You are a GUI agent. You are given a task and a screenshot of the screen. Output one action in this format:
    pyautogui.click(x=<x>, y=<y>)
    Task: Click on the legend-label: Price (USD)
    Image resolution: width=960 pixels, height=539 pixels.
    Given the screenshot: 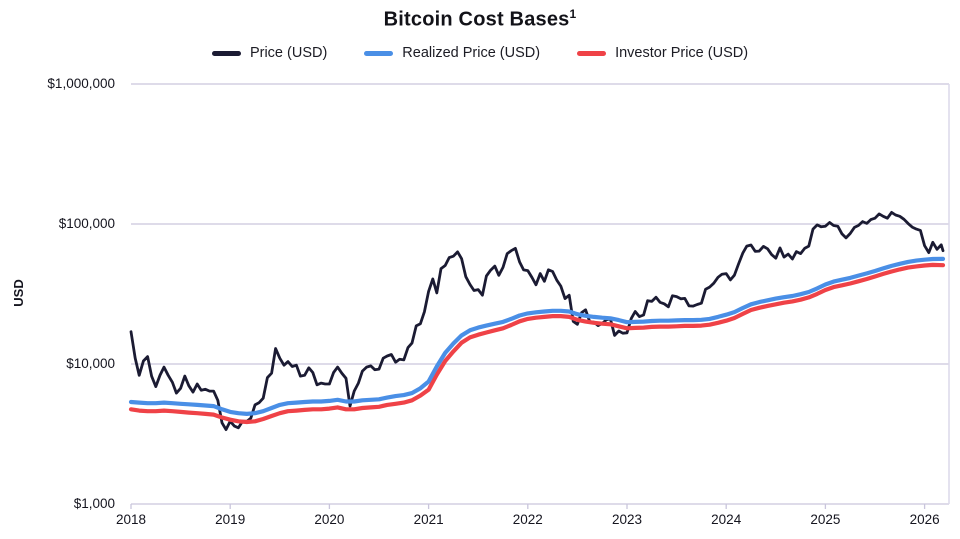 What is the action you would take?
    pyautogui.click(x=288, y=53)
    